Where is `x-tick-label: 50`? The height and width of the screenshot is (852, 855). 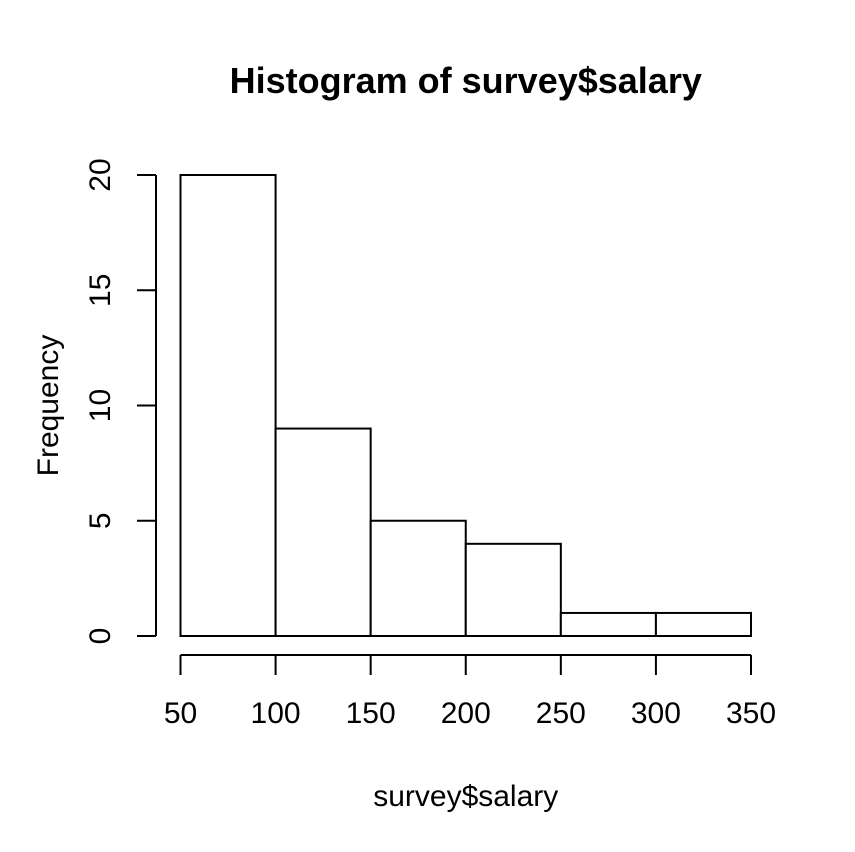
x-tick-label: 50 is located at coordinates (180, 713).